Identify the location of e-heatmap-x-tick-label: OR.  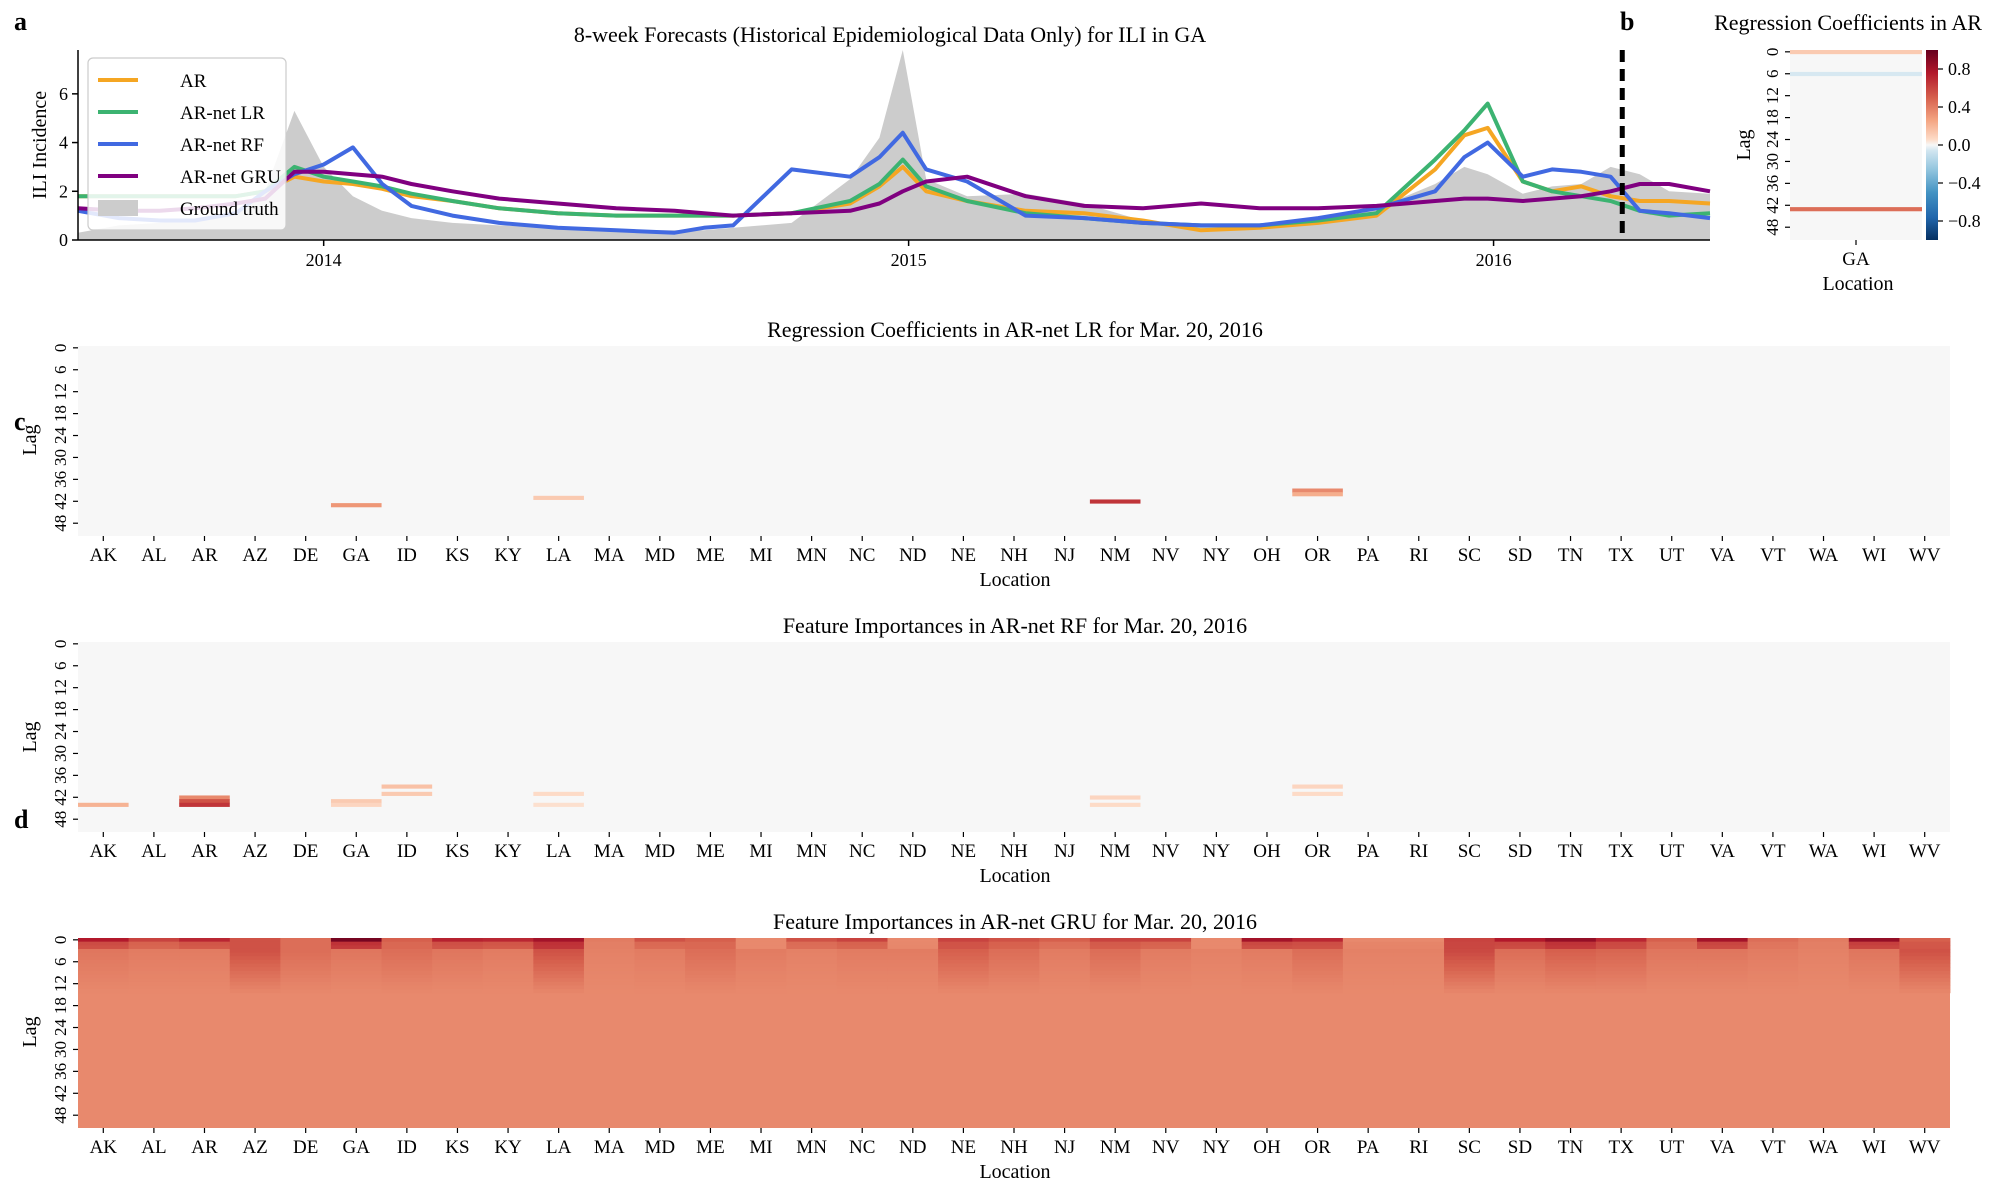
(1317, 1147).